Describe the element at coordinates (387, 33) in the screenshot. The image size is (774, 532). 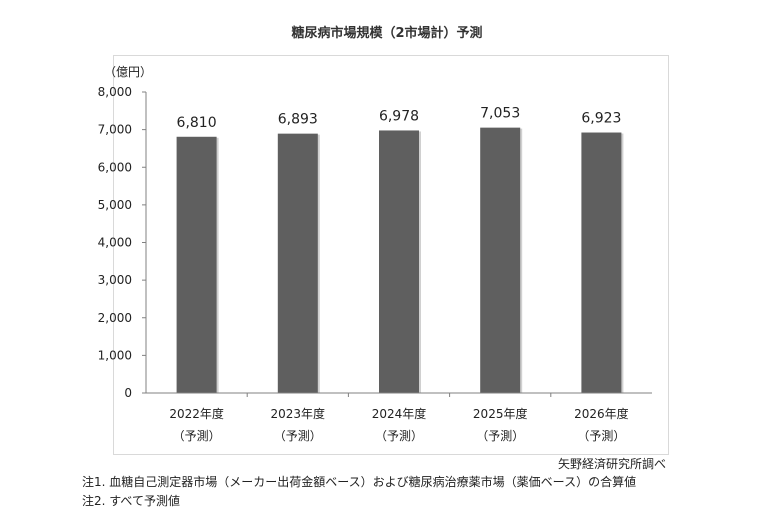
I see `chart-title: 糖尿病市場規模（2市場計）予測` at that location.